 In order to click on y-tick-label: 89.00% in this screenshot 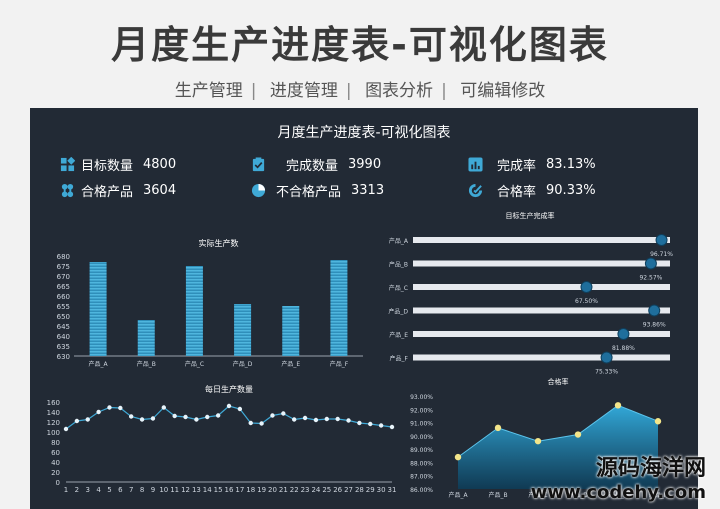, I will do `click(421, 450)`.